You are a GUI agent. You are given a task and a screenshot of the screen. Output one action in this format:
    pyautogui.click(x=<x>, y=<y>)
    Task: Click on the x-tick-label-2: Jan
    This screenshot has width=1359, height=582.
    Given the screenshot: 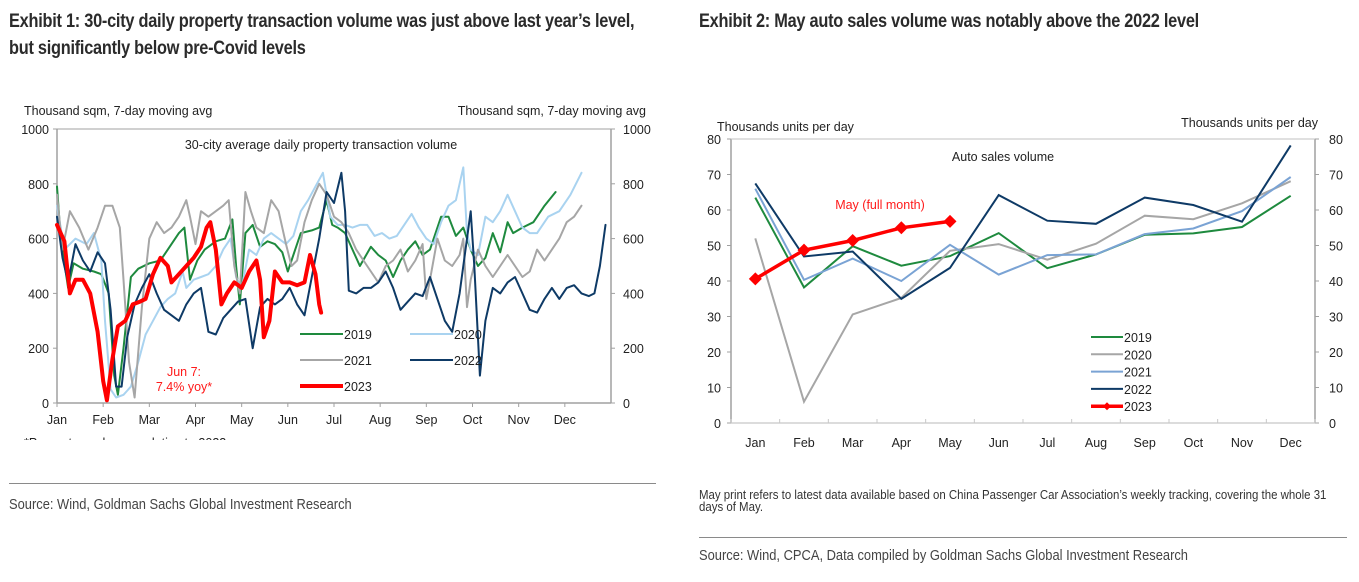 What is the action you would take?
    pyautogui.click(x=755, y=443)
    